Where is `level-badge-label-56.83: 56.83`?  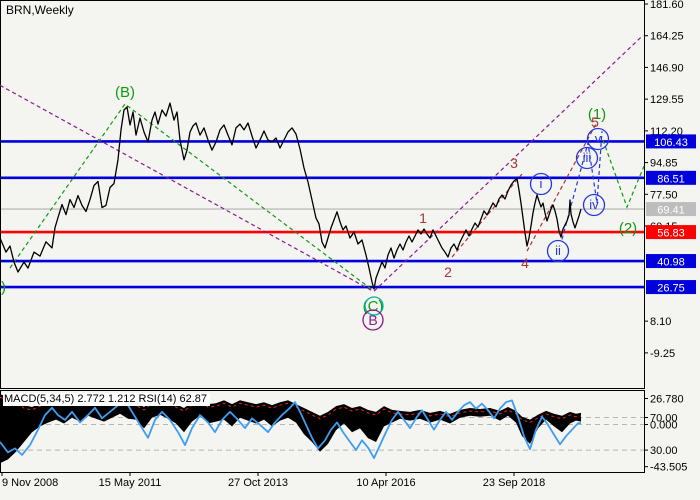
level-badge-label-56.83: 56.83 is located at coordinates (671, 234).